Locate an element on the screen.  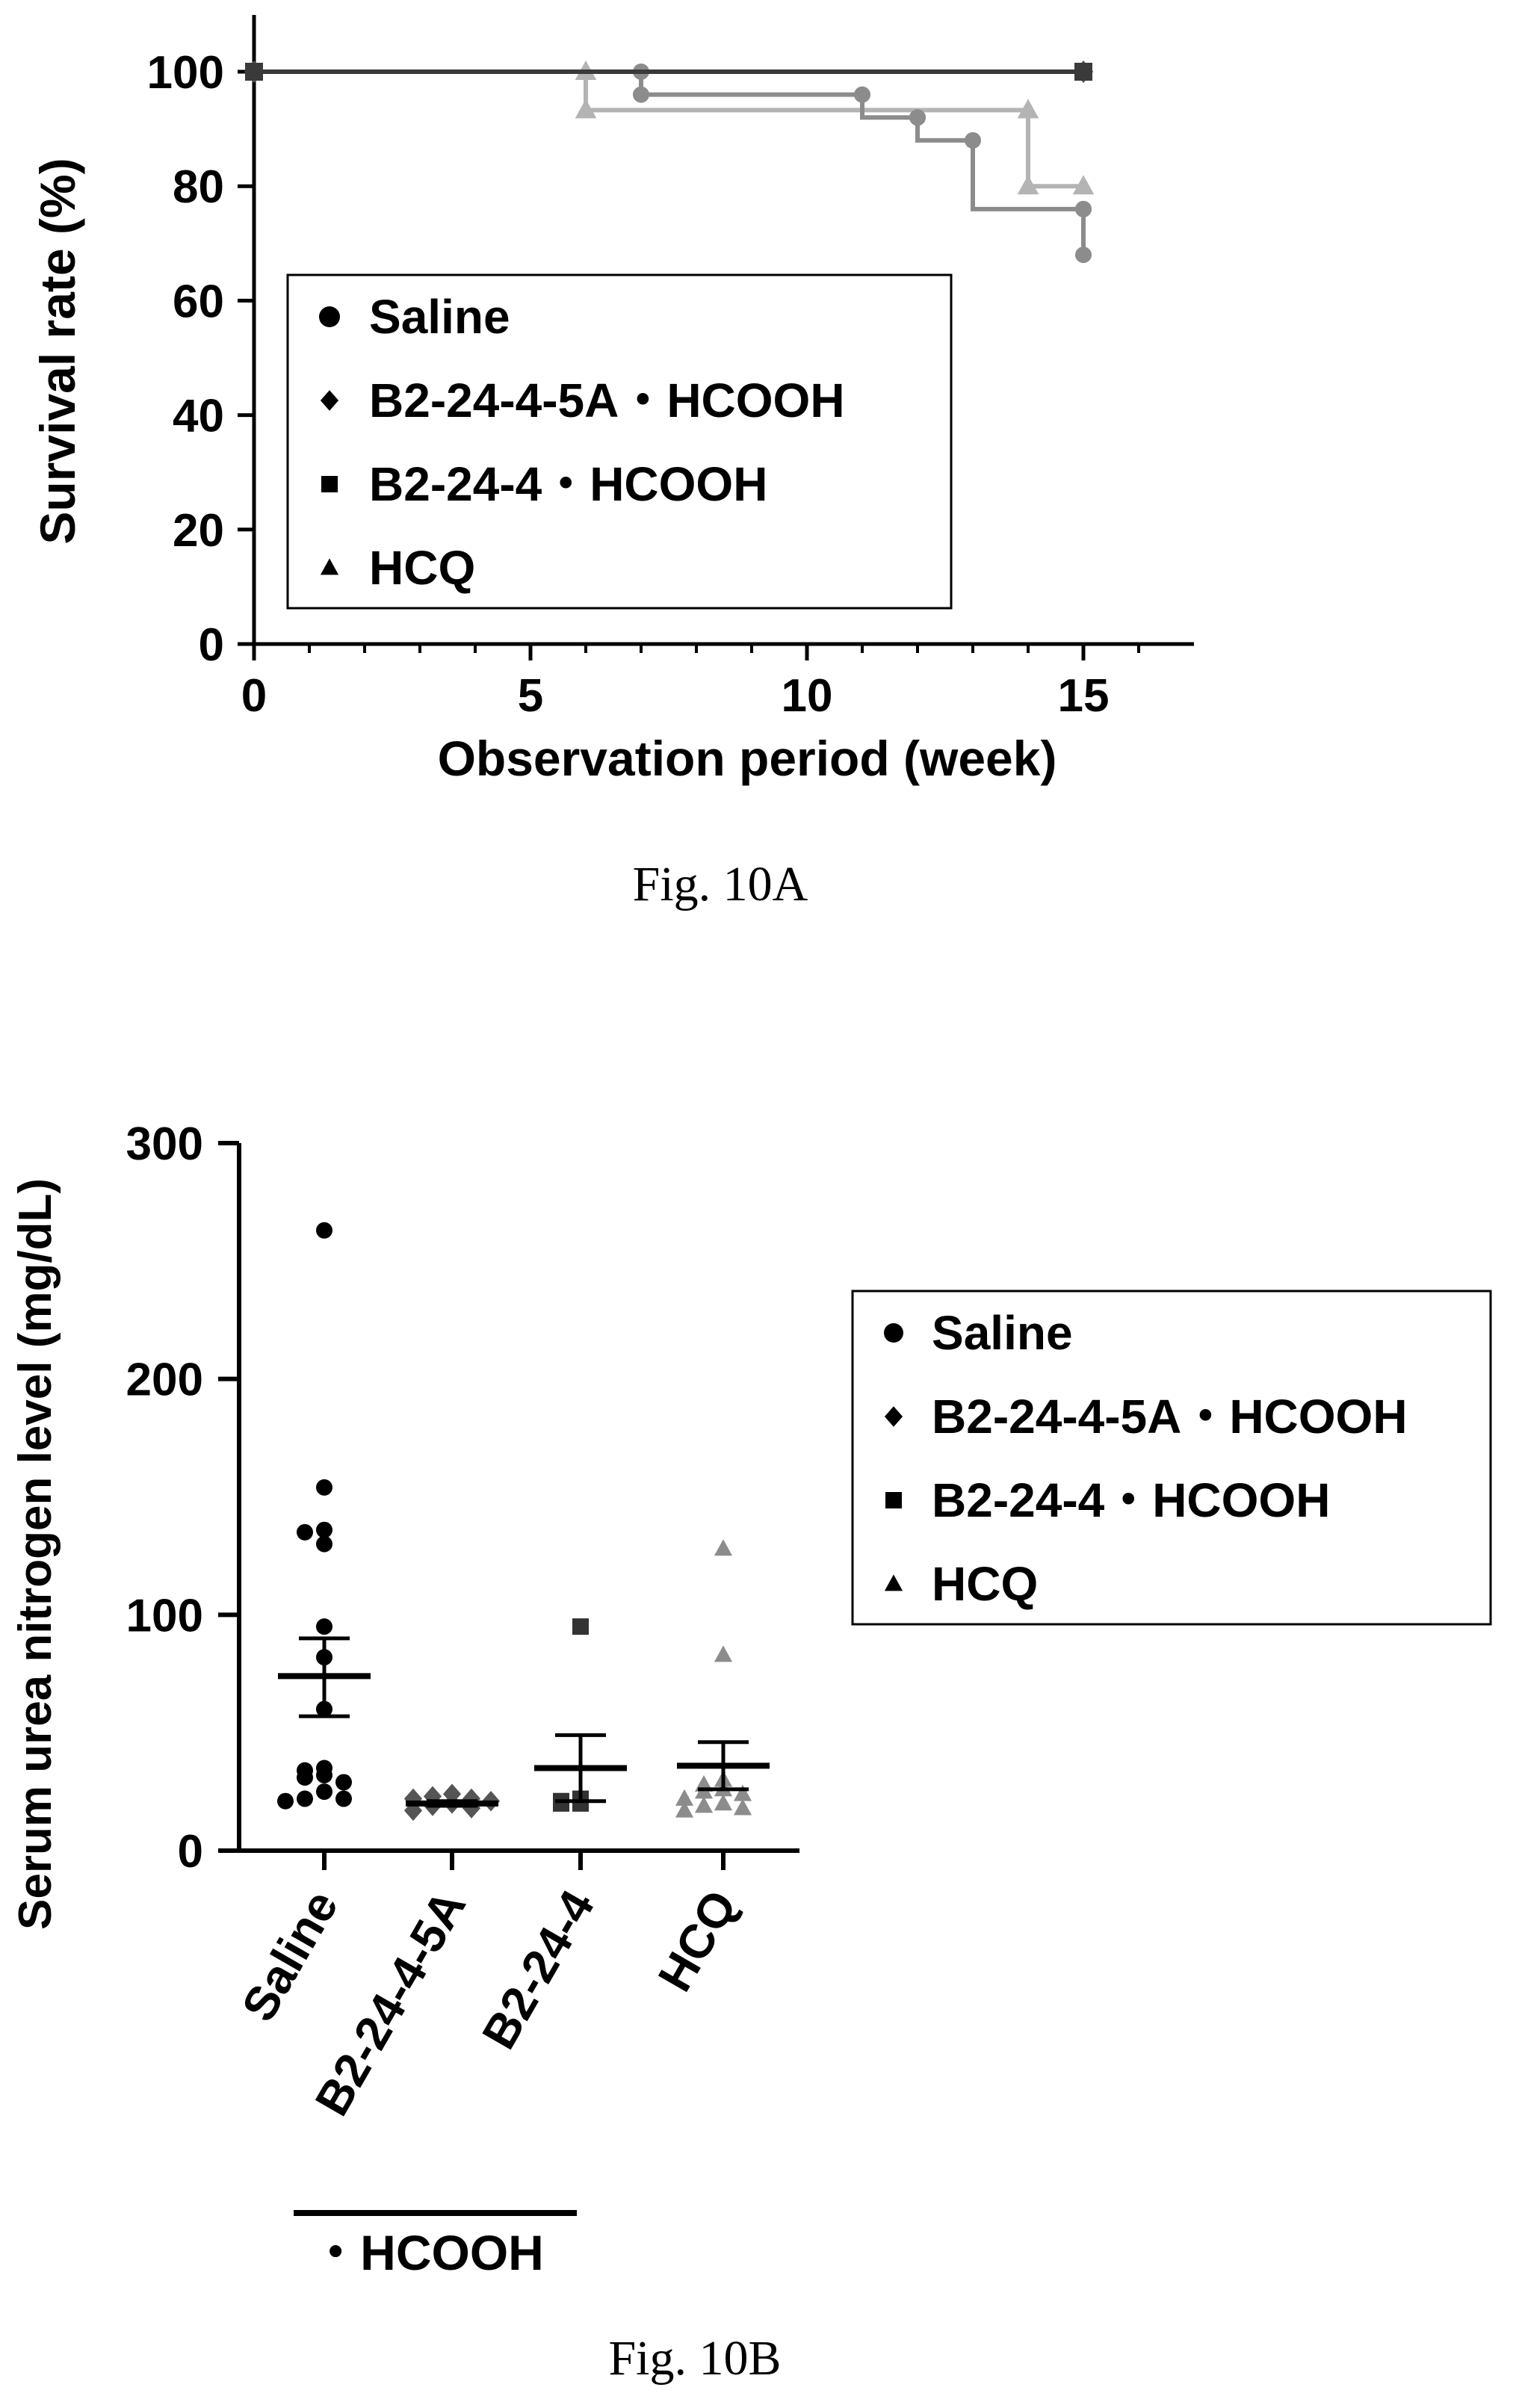
bun-x-tick-label: B2-24-4 is located at coordinates (537, 1970).